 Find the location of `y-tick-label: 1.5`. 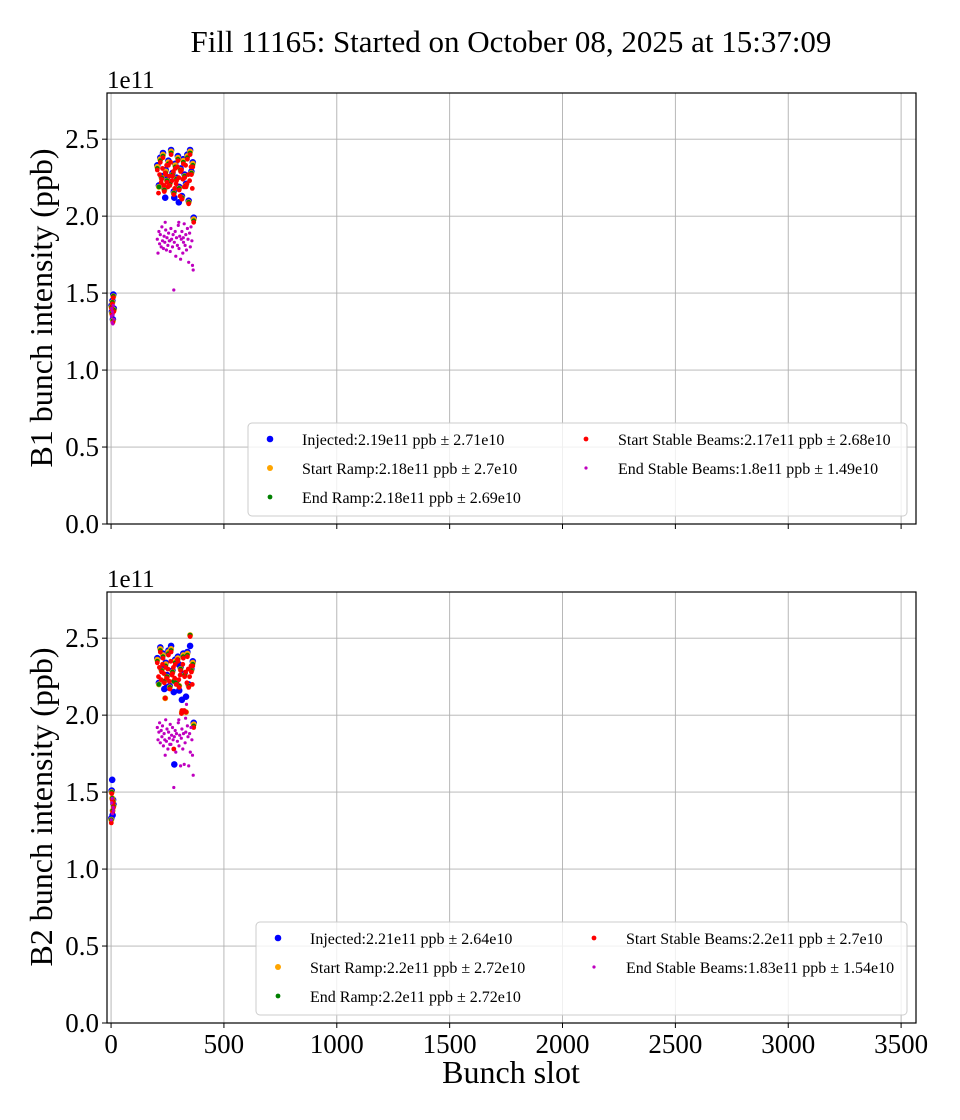

y-tick-label: 1.5 is located at coordinates (82, 293).